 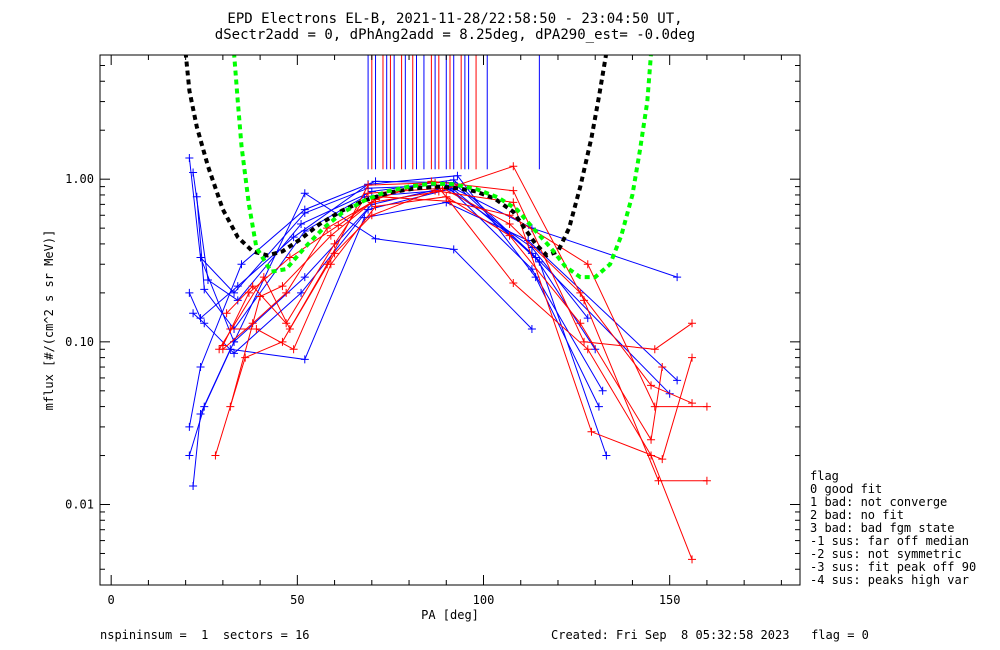 What do you see at coordinates (49, 320) in the screenshot?
I see `y-axis-label: mflux [#/(cm^2 s sr MeV)]` at bounding box center [49, 320].